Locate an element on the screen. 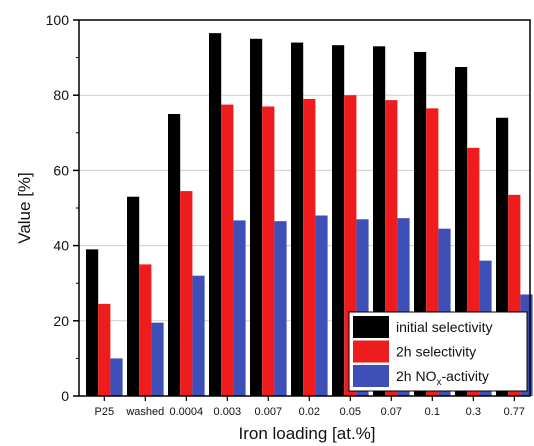 This screenshot has width=534, height=446. x-tick-label: 0.07 is located at coordinates (391, 412).